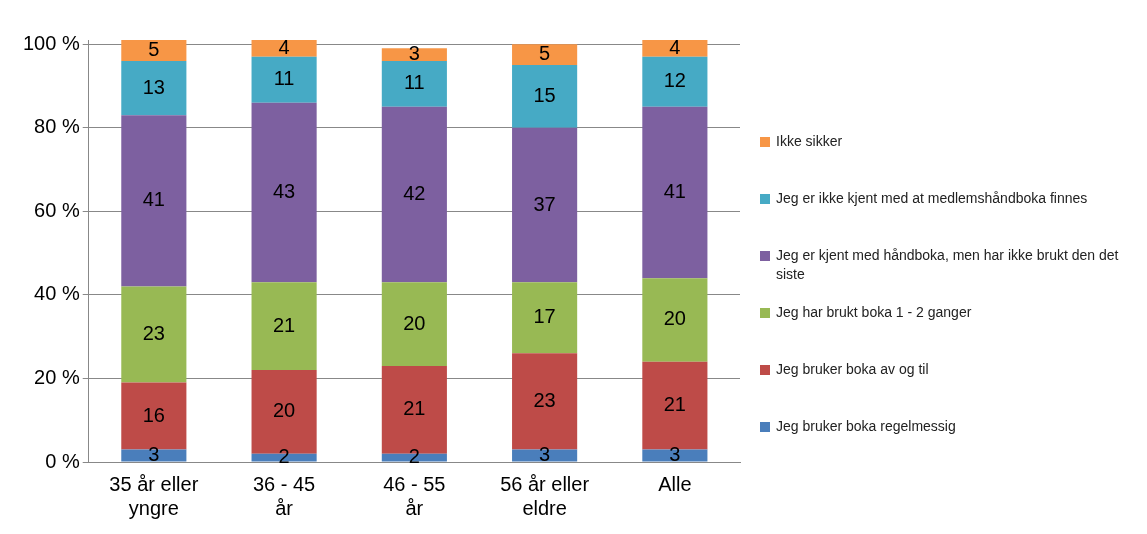 The image size is (1147, 534). I want to click on data-label: 42, so click(414, 193).